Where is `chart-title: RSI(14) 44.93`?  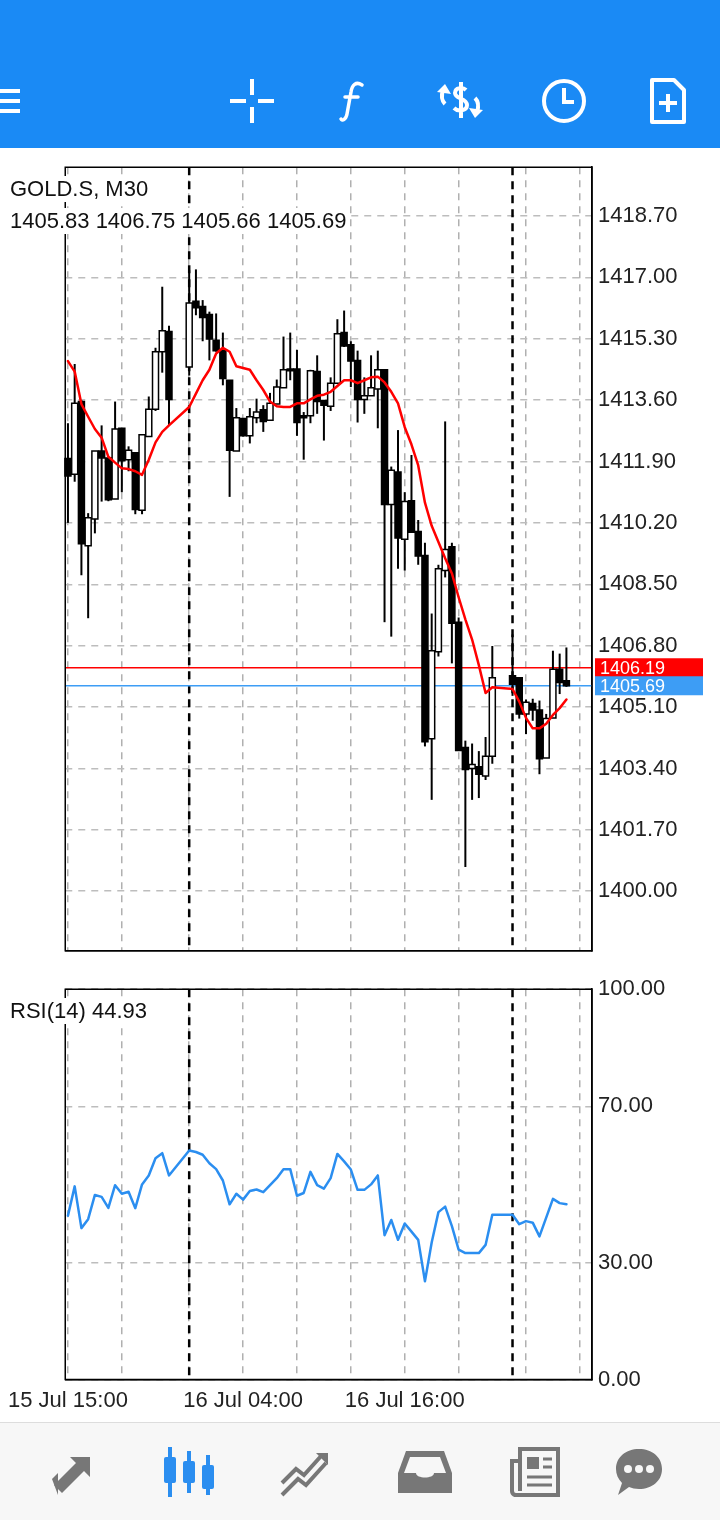 chart-title: RSI(14) 44.93 is located at coordinates (78, 1011).